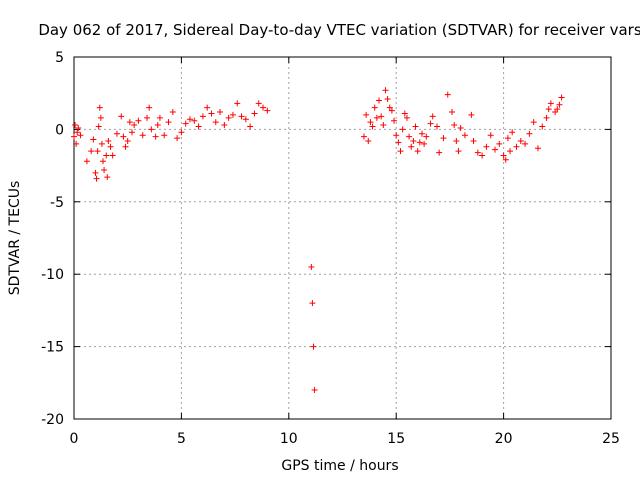 The image size is (640, 480). Describe the element at coordinates (15, 238) in the screenshot. I see `y-axis-title: SDTVAR / TECUs` at that location.